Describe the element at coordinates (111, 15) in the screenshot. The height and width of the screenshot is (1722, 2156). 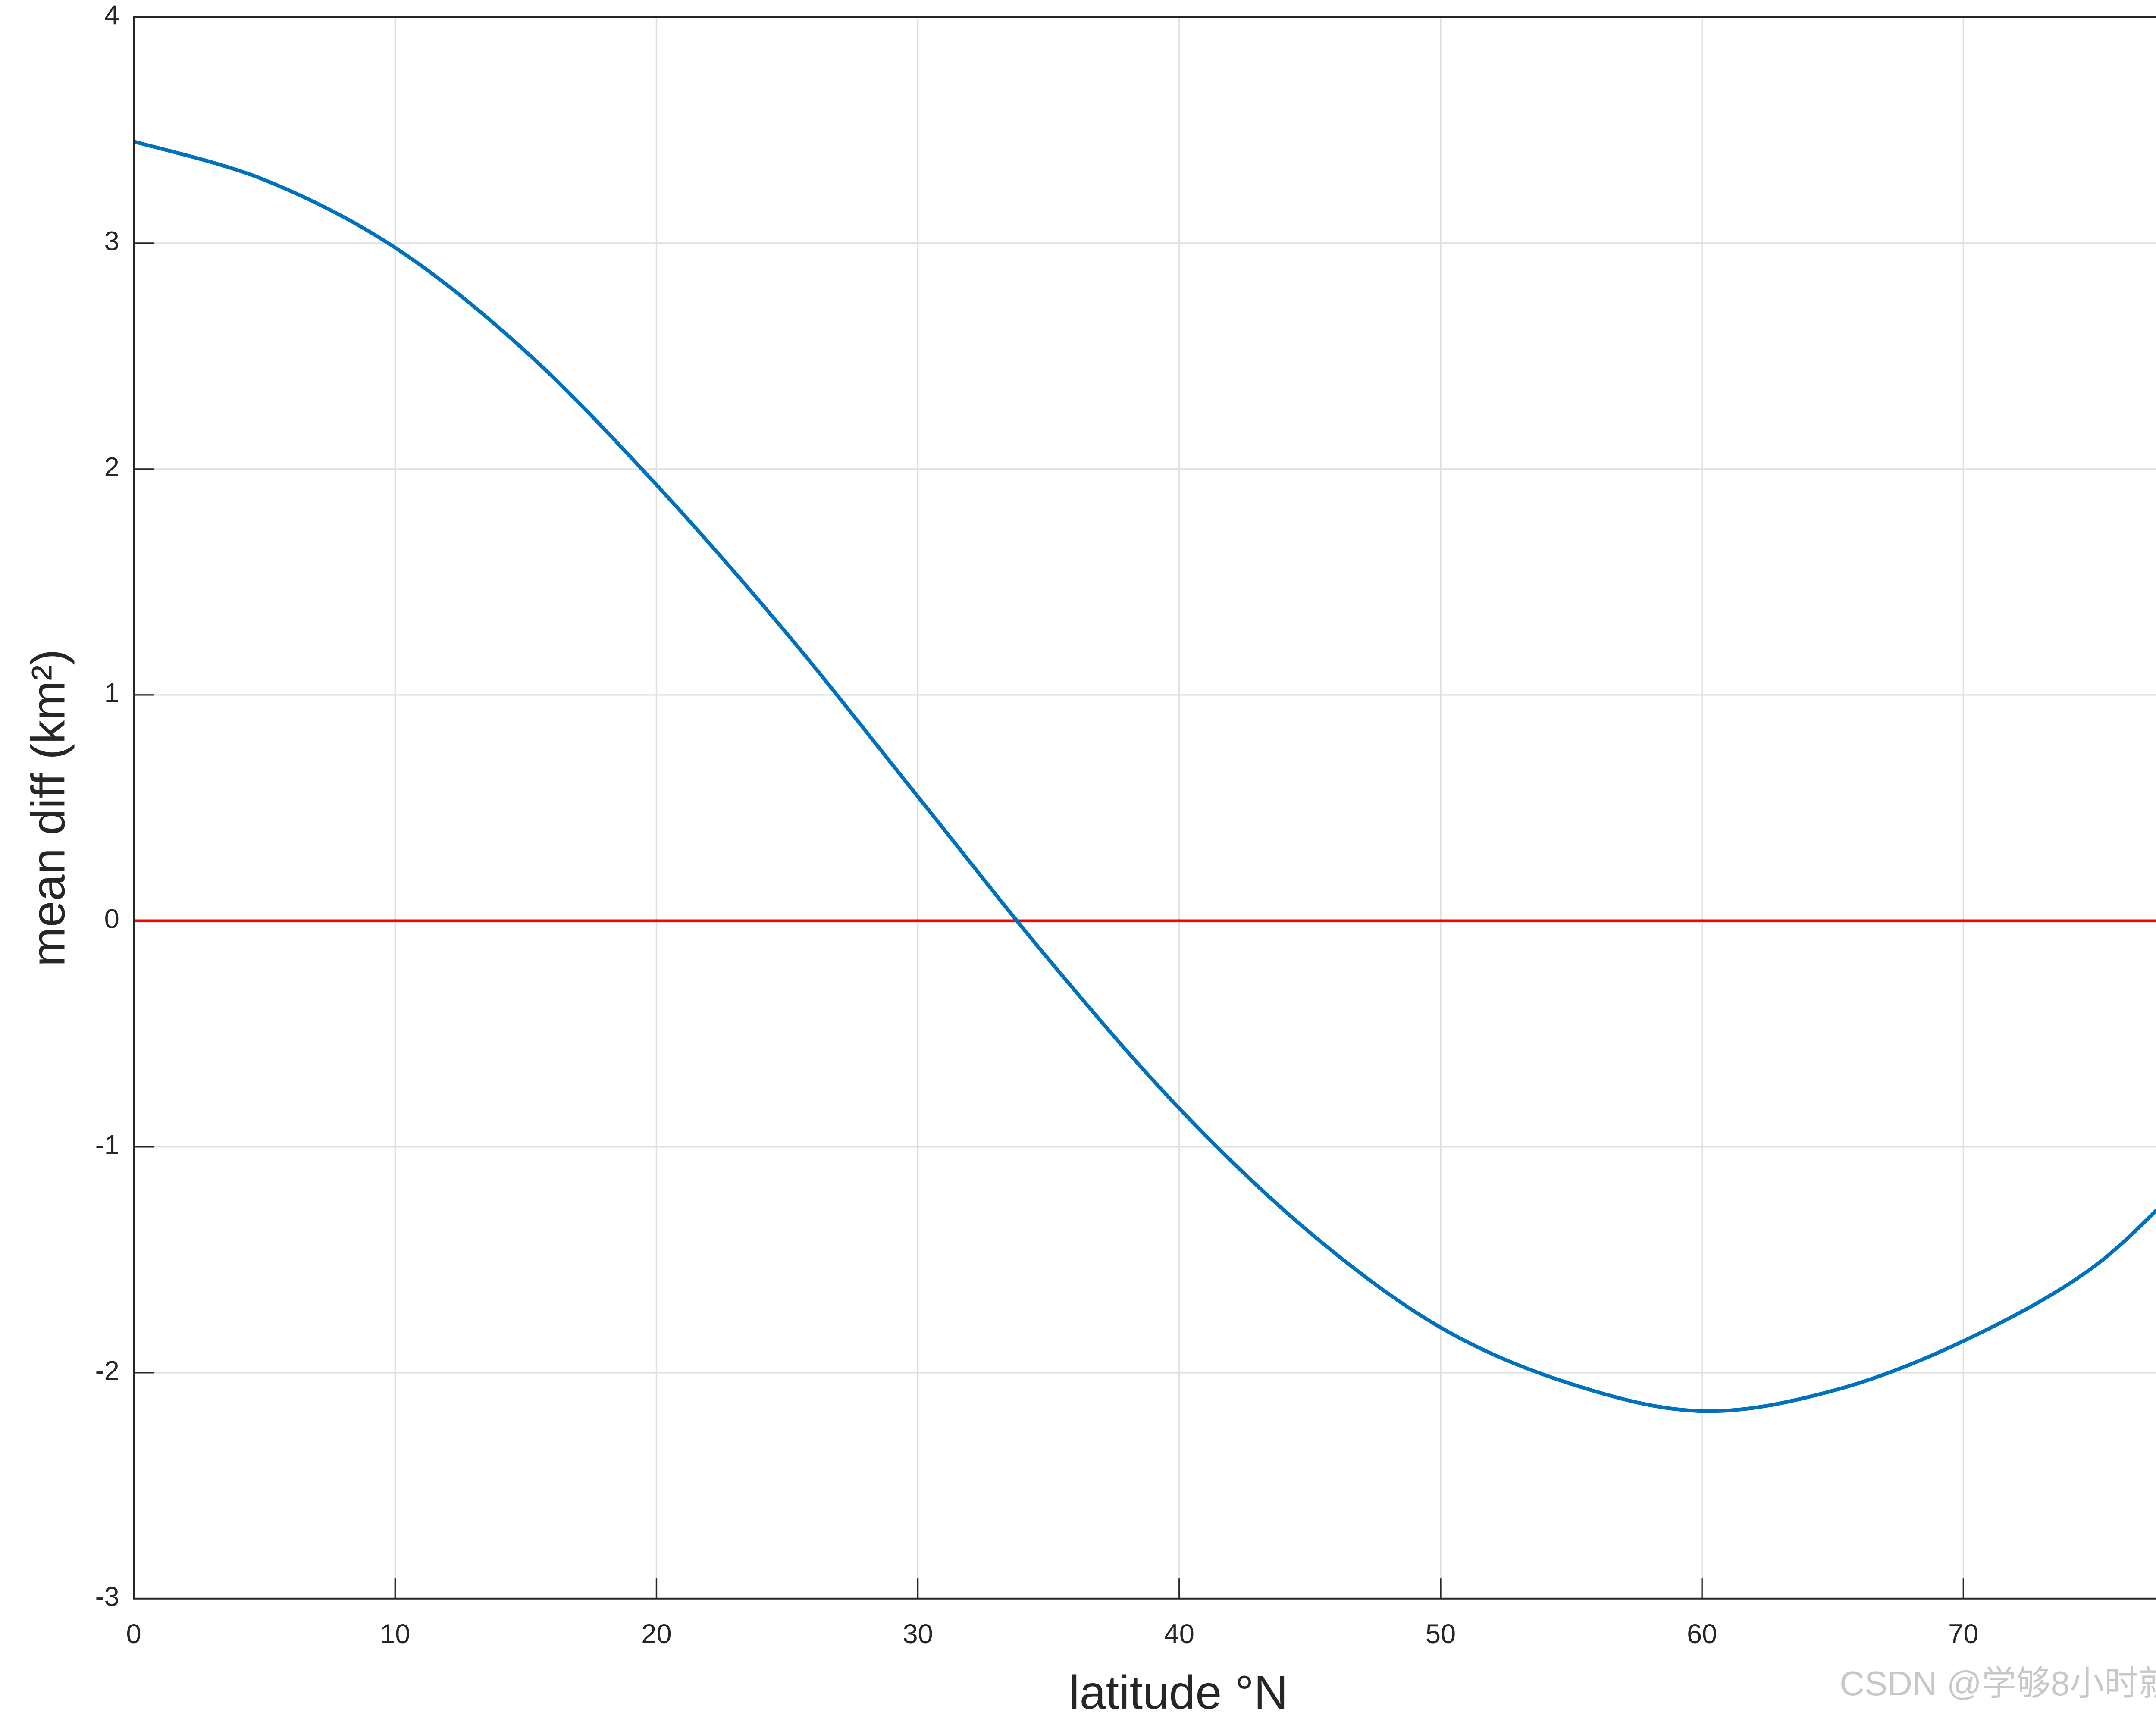
I see `y-tick-label: 4` at that location.